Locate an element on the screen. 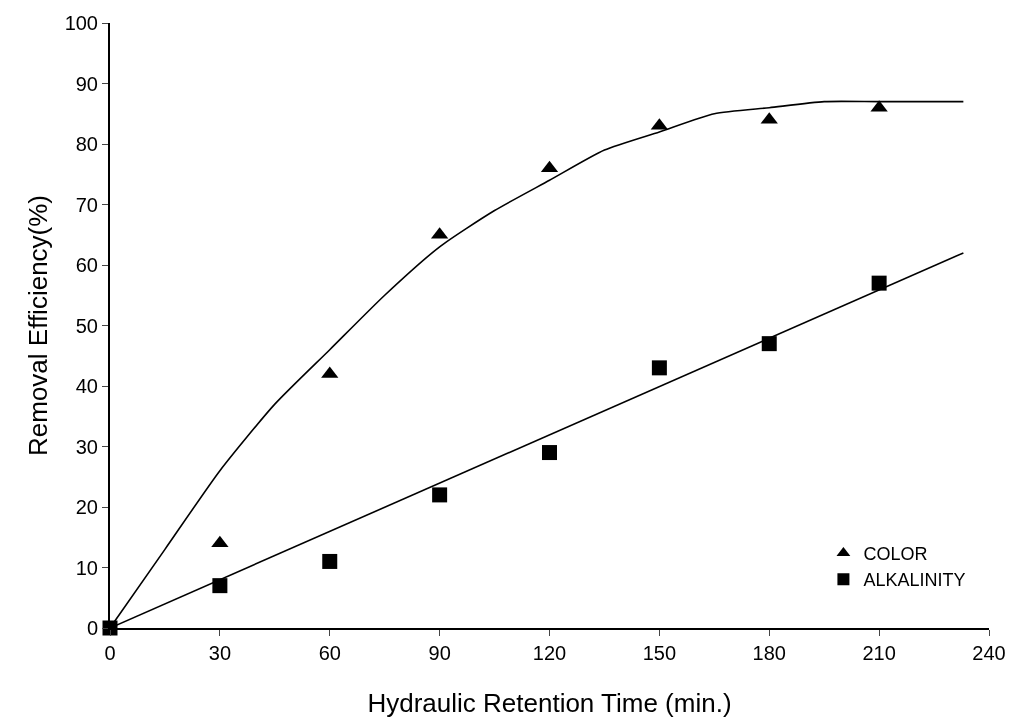  x-tick-label: 120 is located at coordinates (549, 653).